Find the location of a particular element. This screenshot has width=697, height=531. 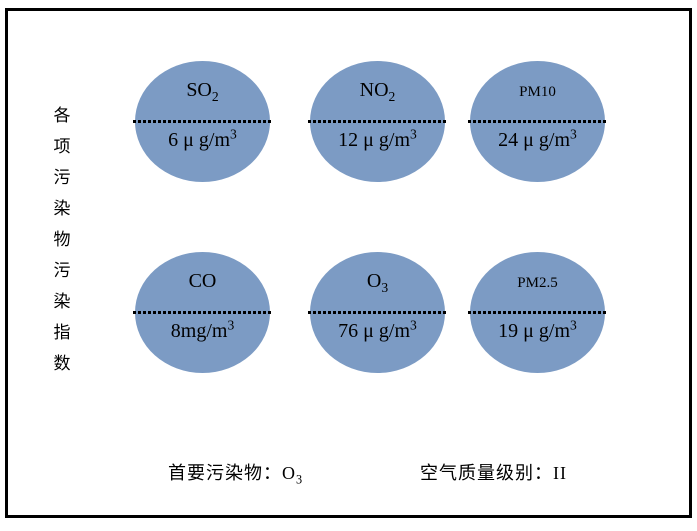

pollutant-value-pm25: 19 μ g/m3 is located at coordinates (537, 330).